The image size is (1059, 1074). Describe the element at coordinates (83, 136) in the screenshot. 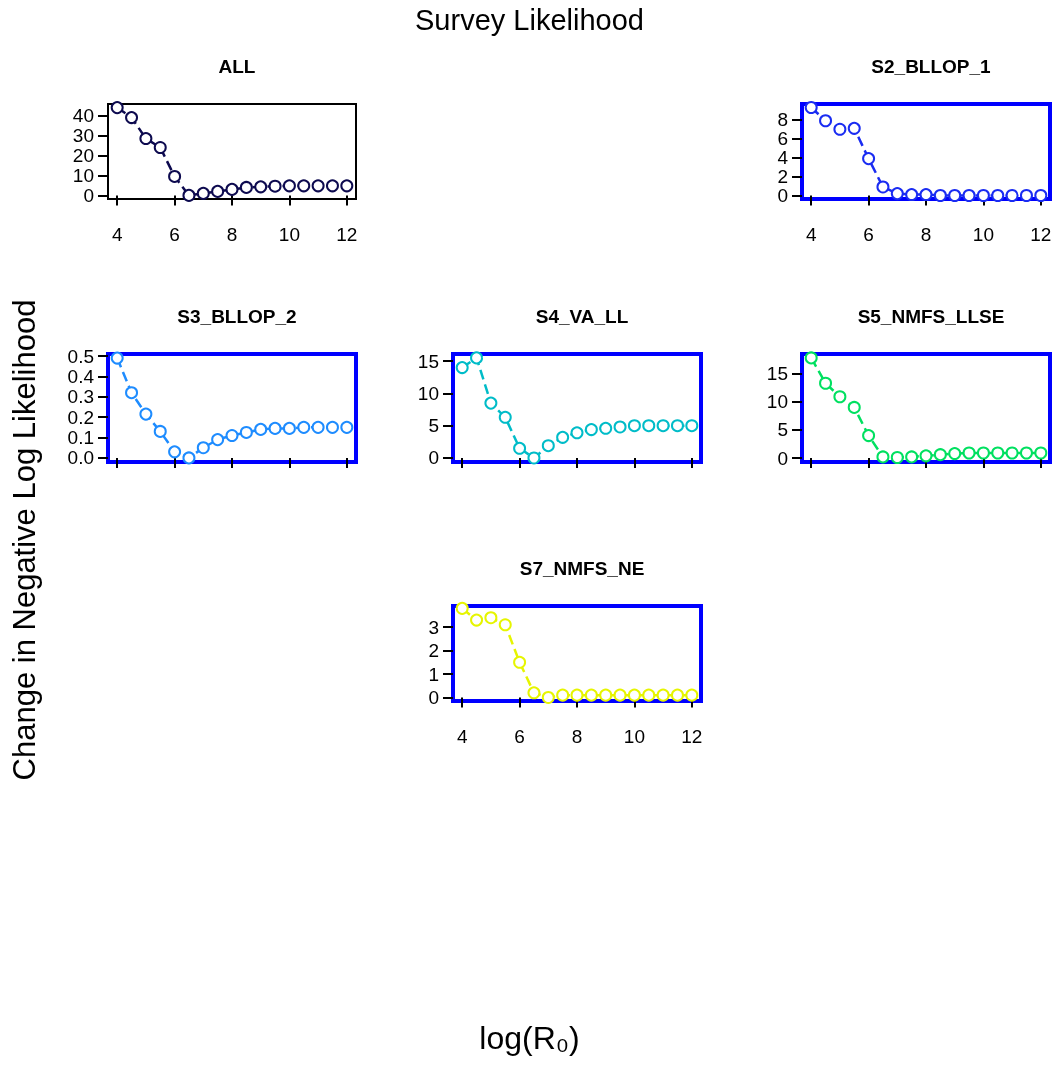

I see `y-tick-label: 30` at that location.